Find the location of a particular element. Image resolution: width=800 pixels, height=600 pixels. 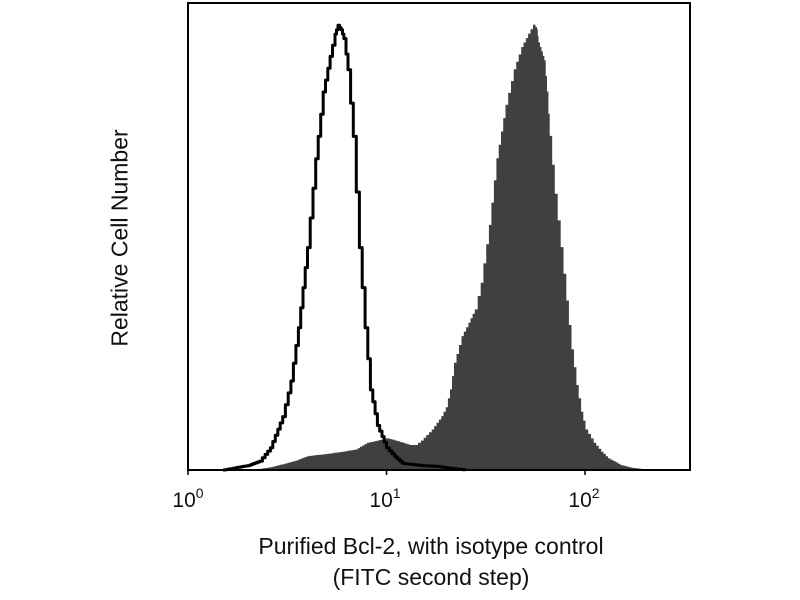

x-axis-label-line1: Purified Bcl-2, with isotype control is located at coordinates (431, 546).